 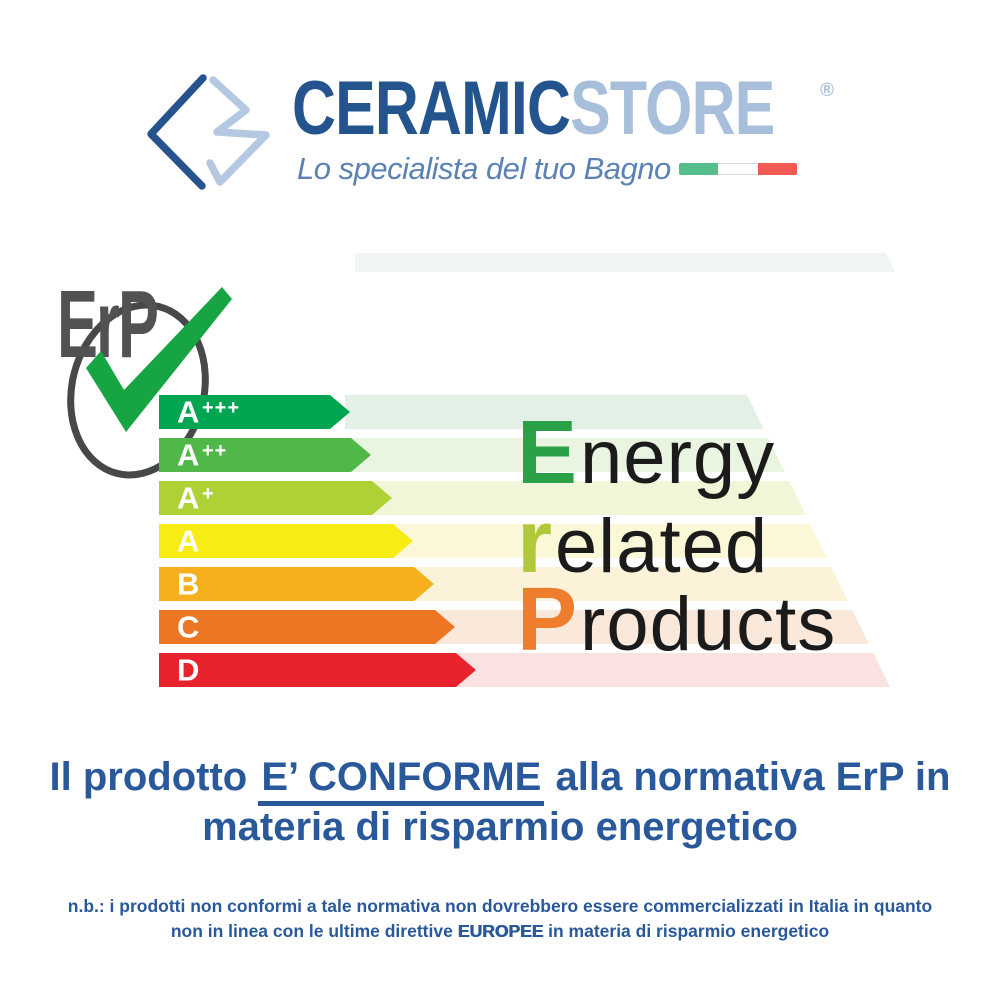 I want to click on rating-bar-label: D, so click(x=188, y=670).